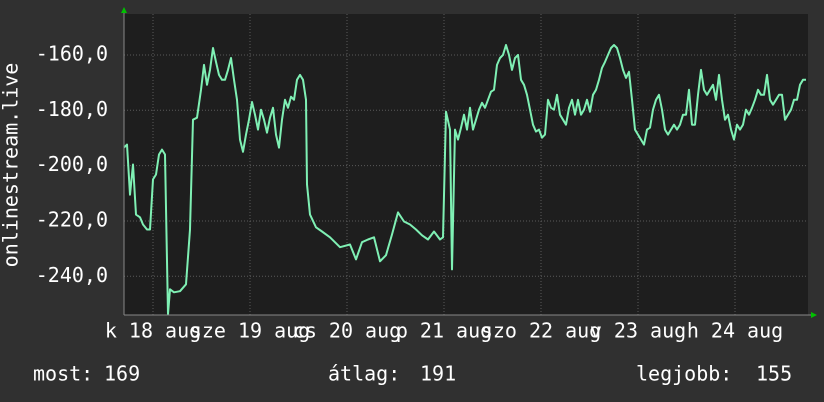 The height and width of the screenshot is (402, 824). I want to click on footer-value: 191, so click(438, 374).